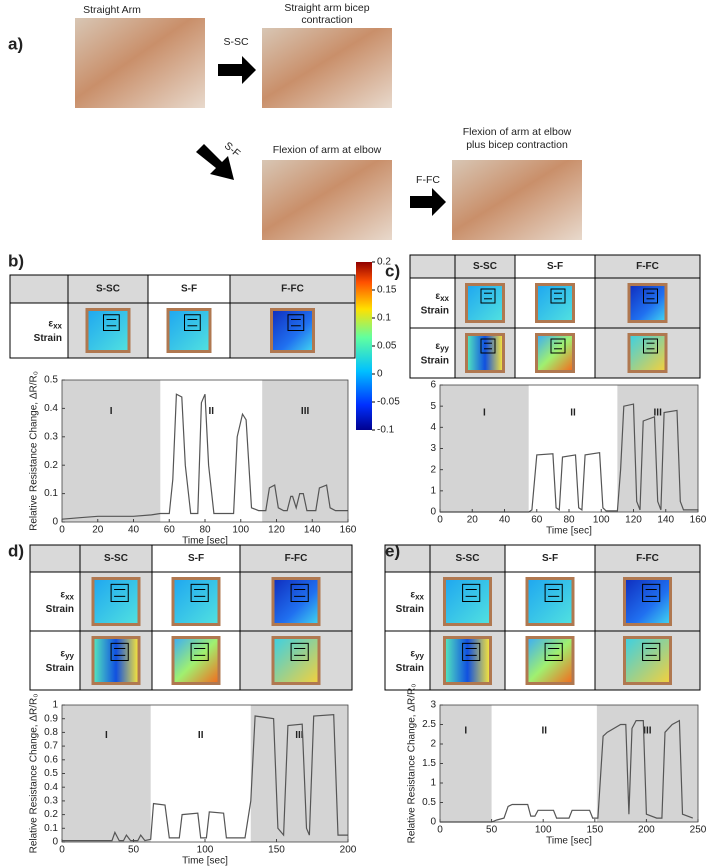 The width and height of the screenshot is (709, 868). Describe the element at coordinates (544, 730) in the screenshot. I see `region-label: II` at that location.